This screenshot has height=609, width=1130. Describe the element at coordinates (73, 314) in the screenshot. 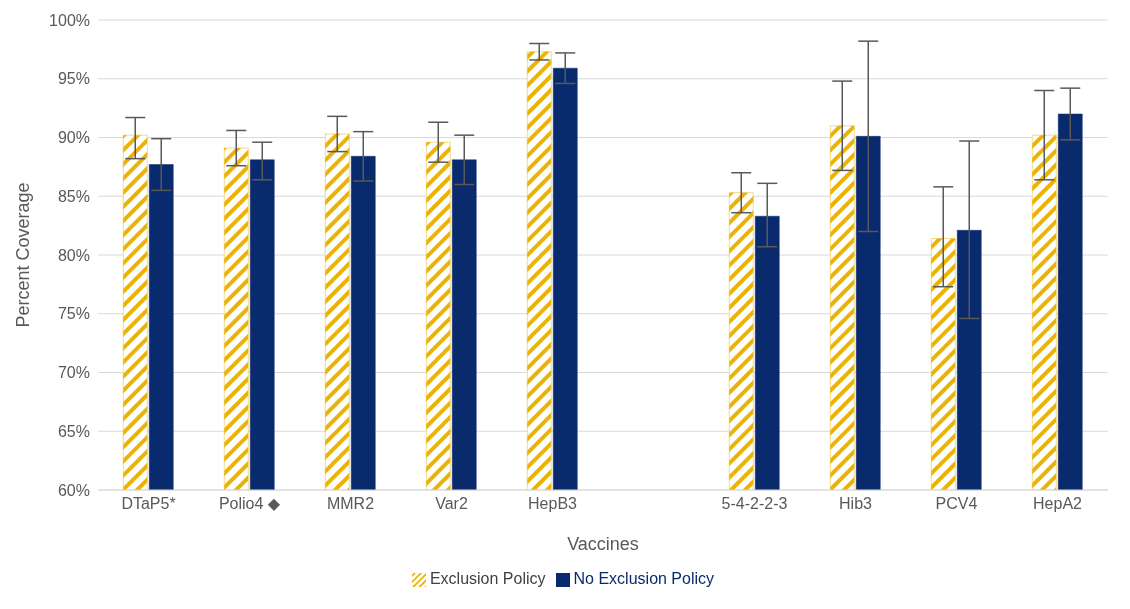

I see `y-tick-label: 75%` at that location.